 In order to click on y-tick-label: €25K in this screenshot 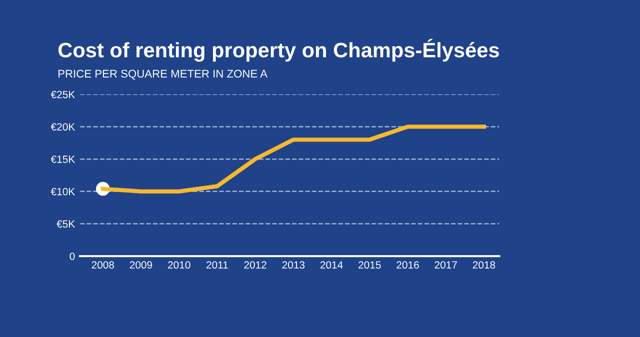, I will do `click(63, 94)`.